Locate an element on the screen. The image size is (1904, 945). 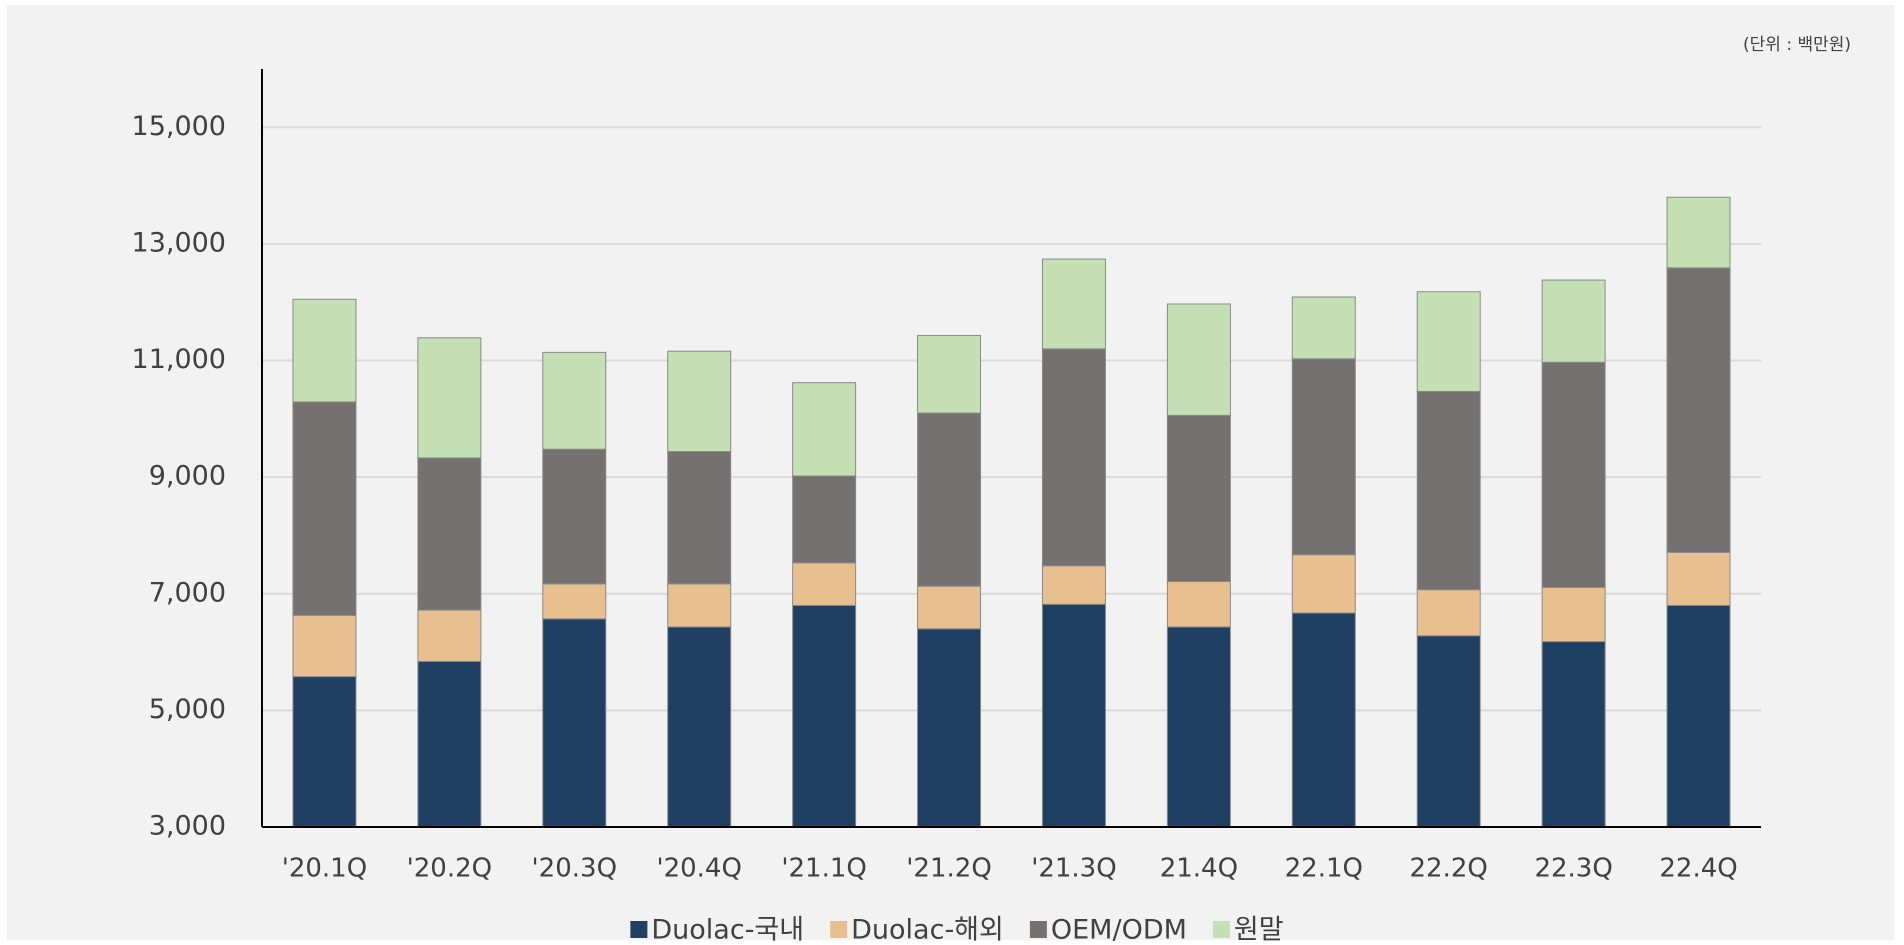
x-tick-label: 22.3Q is located at coordinates (1573, 869).